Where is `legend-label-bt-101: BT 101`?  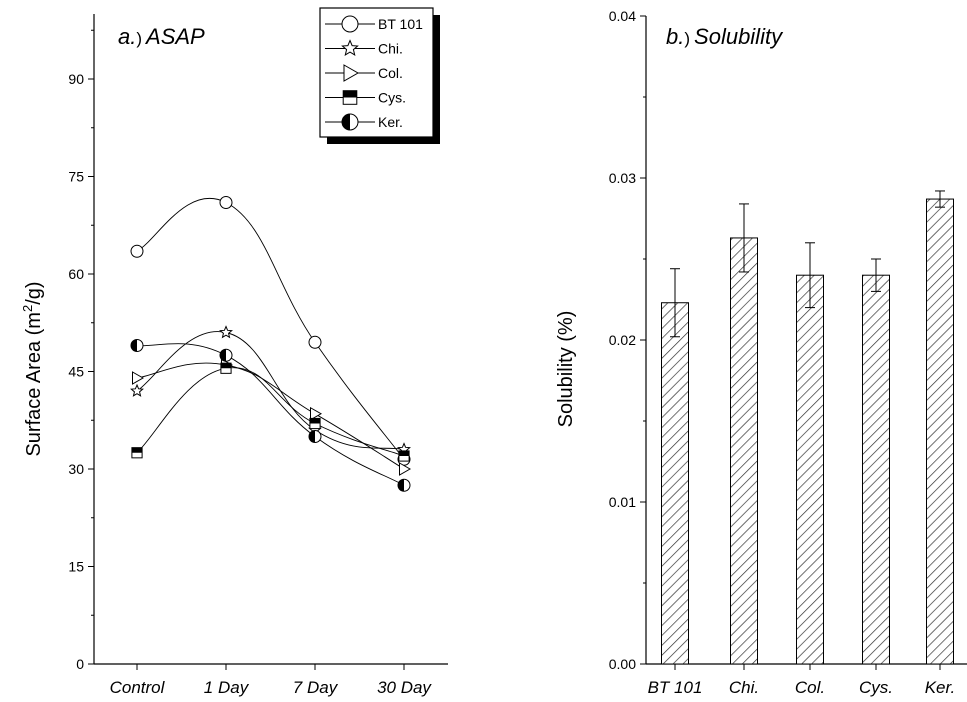 legend-label-bt-101: BT 101 is located at coordinates (400, 24).